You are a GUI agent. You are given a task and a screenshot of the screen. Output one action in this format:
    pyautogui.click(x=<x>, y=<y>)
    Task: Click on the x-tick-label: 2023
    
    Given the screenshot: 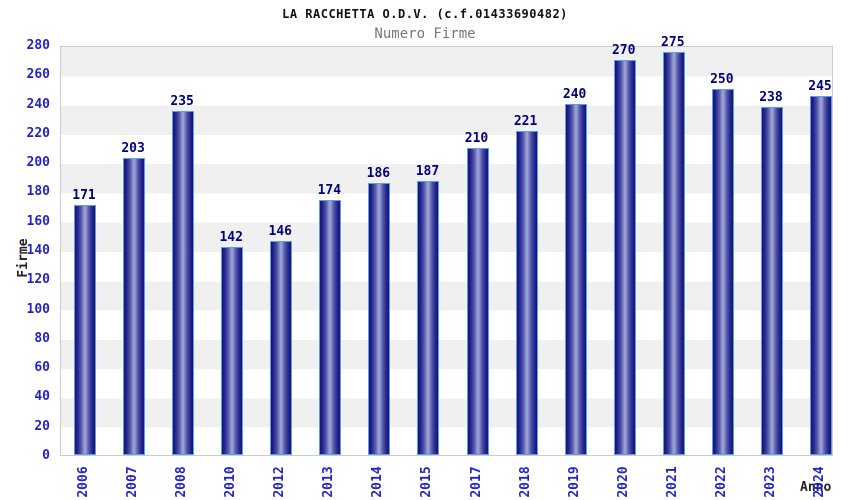 What is the action you would take?
    pyautogui.click(x=770, y=482)
    